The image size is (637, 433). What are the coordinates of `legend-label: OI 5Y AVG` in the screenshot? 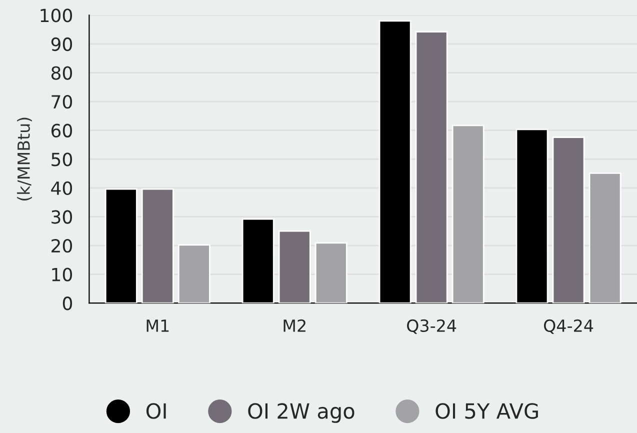 It's located at (487, 411).